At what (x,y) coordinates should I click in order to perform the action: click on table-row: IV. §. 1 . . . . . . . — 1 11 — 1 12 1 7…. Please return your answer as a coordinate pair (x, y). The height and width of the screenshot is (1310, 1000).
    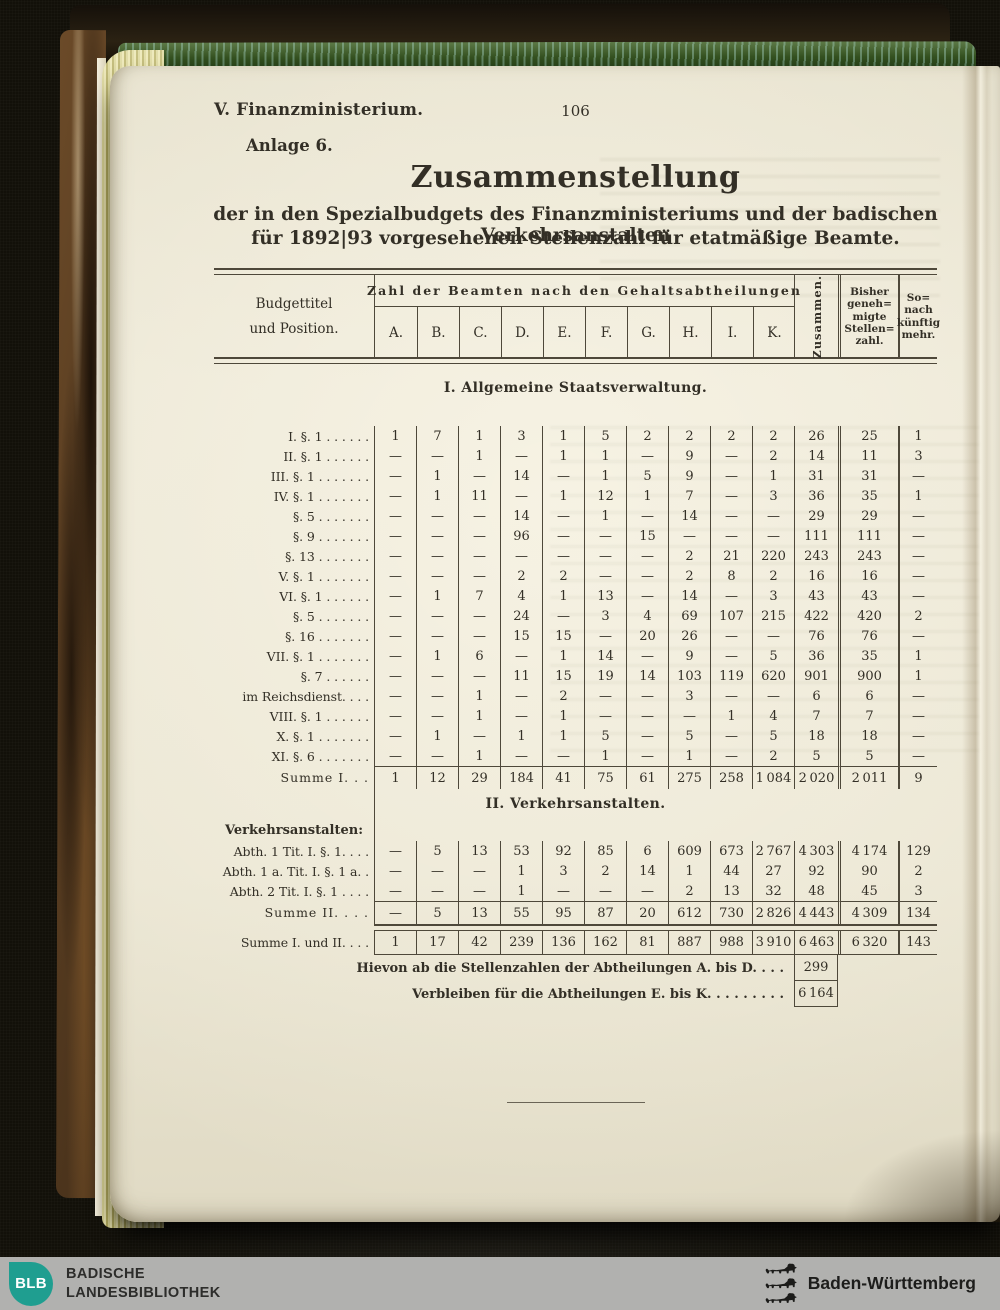
    Looking at the image, I should click on (575, 496).